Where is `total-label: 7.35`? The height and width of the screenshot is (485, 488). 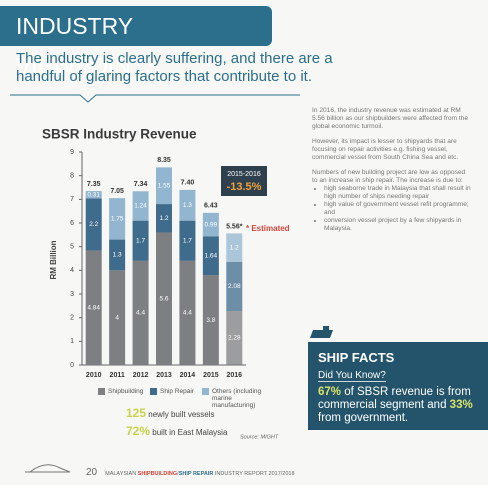
total-label: 7.35 is located at coordinates (94, 184).